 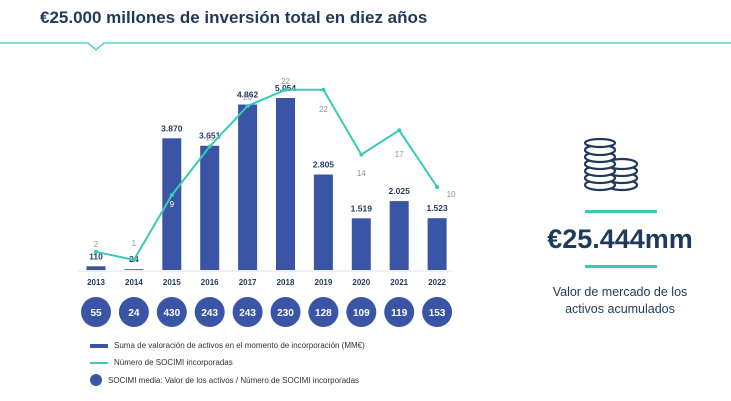 I want to click on line-value-label: 15, so click(x=209, y=138).